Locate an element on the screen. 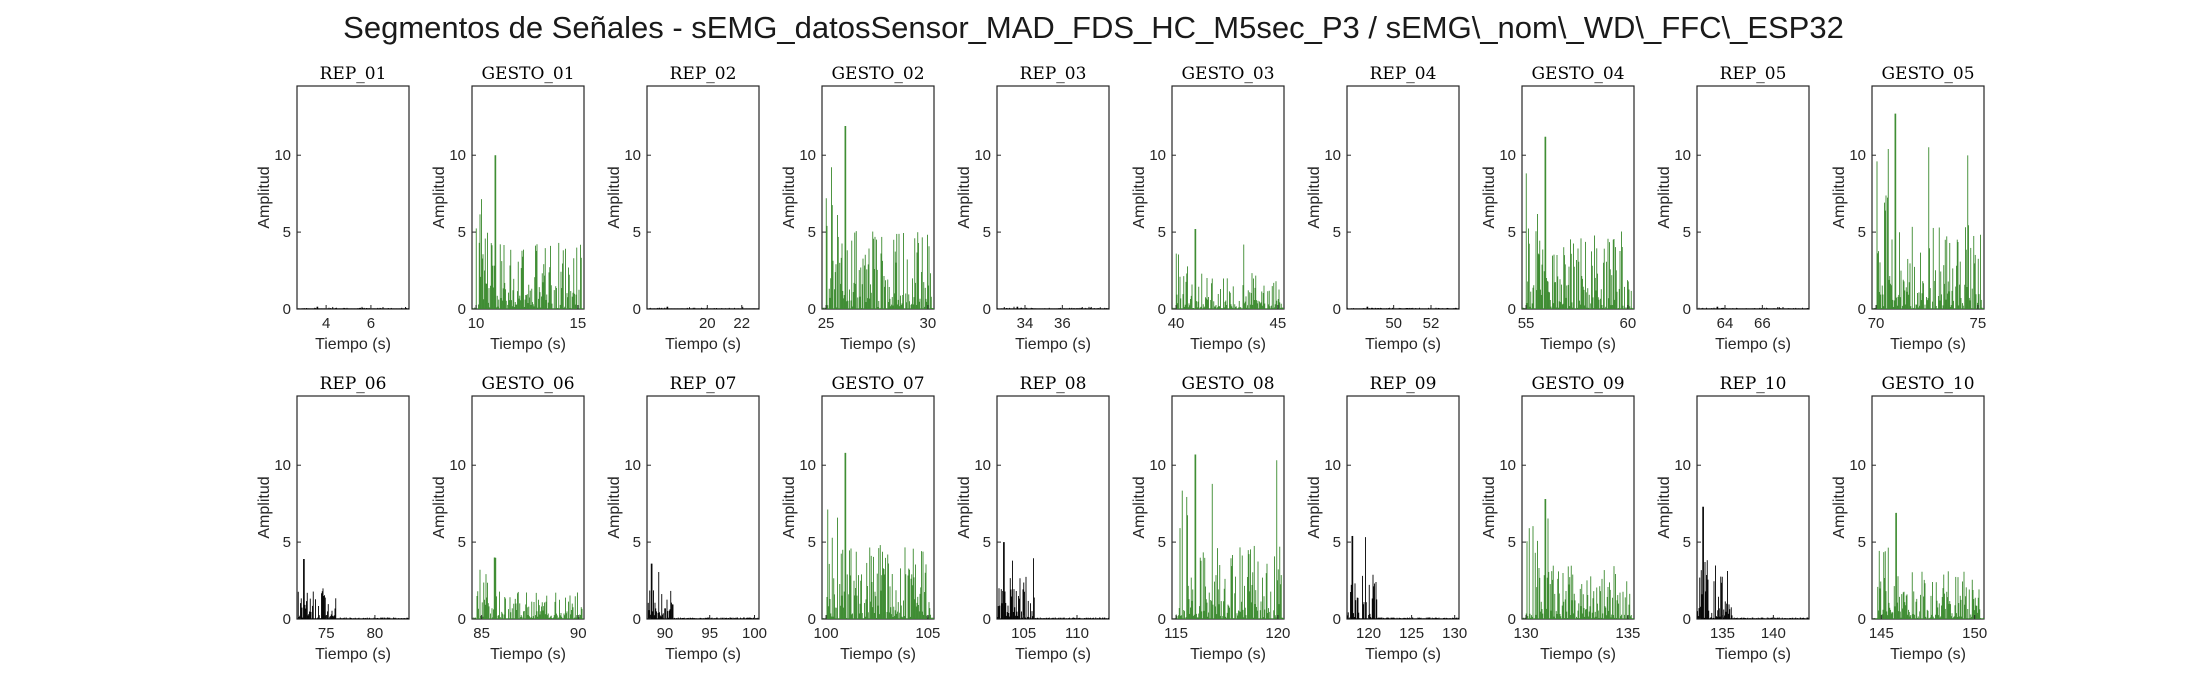 The height and width of the screenshot is (688, 2187). subplot-title: GESTO_06 is located at coordinates (527, 384).